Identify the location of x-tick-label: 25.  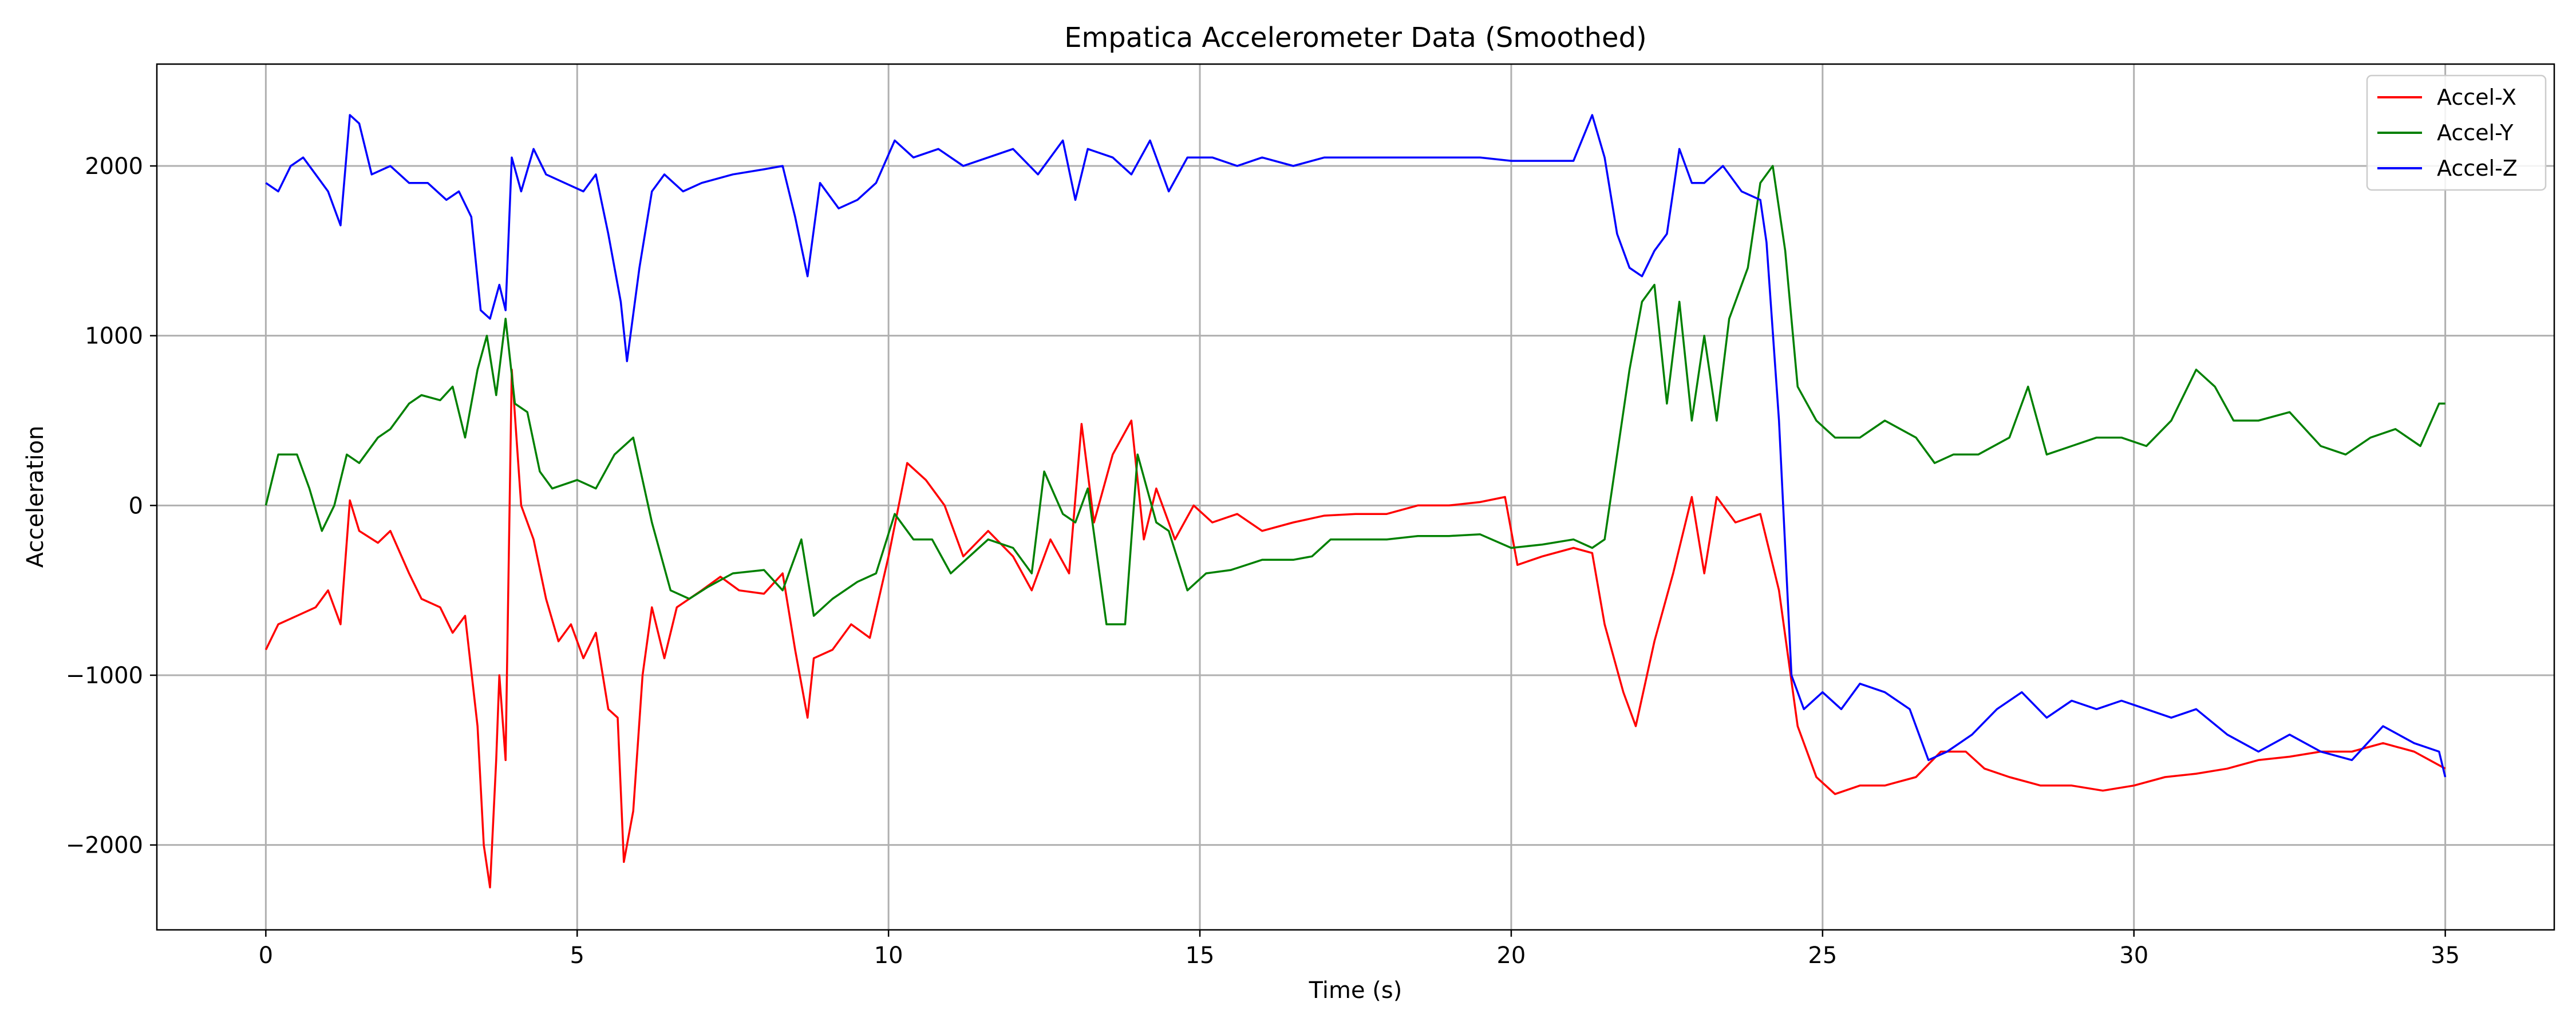
(1822, 955).